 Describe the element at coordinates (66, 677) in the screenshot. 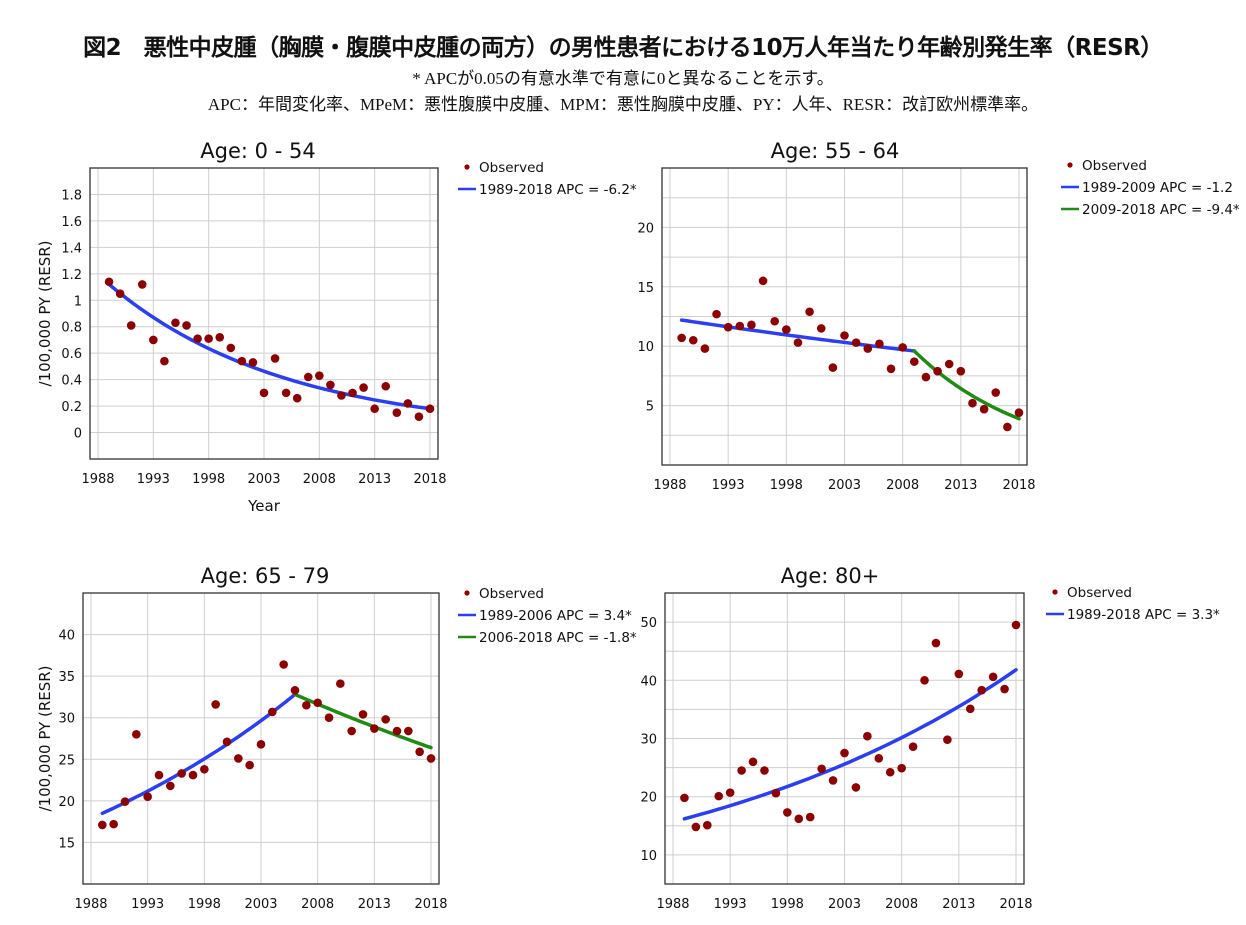

I see `y-tick-label: 35` at that location.